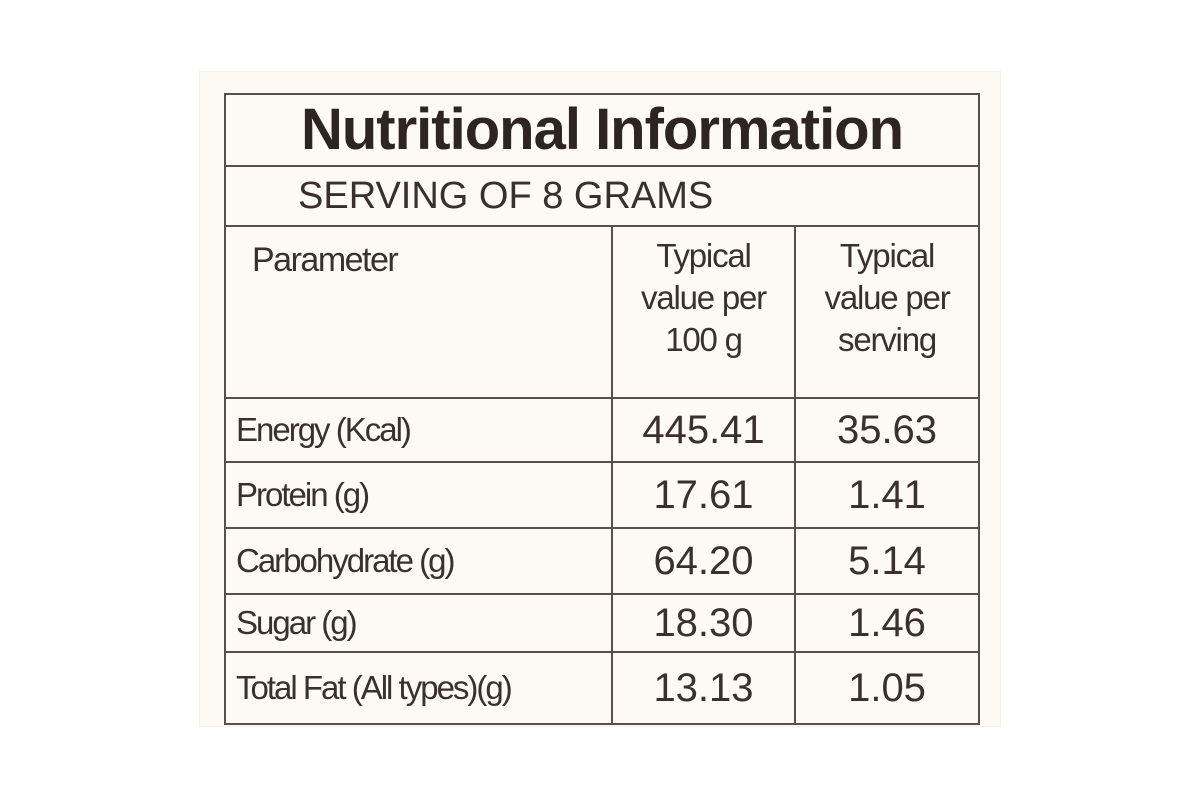 The image size is (1200, 800). I want to click on header-per-serving-line-3: serving, so click(887, 339).